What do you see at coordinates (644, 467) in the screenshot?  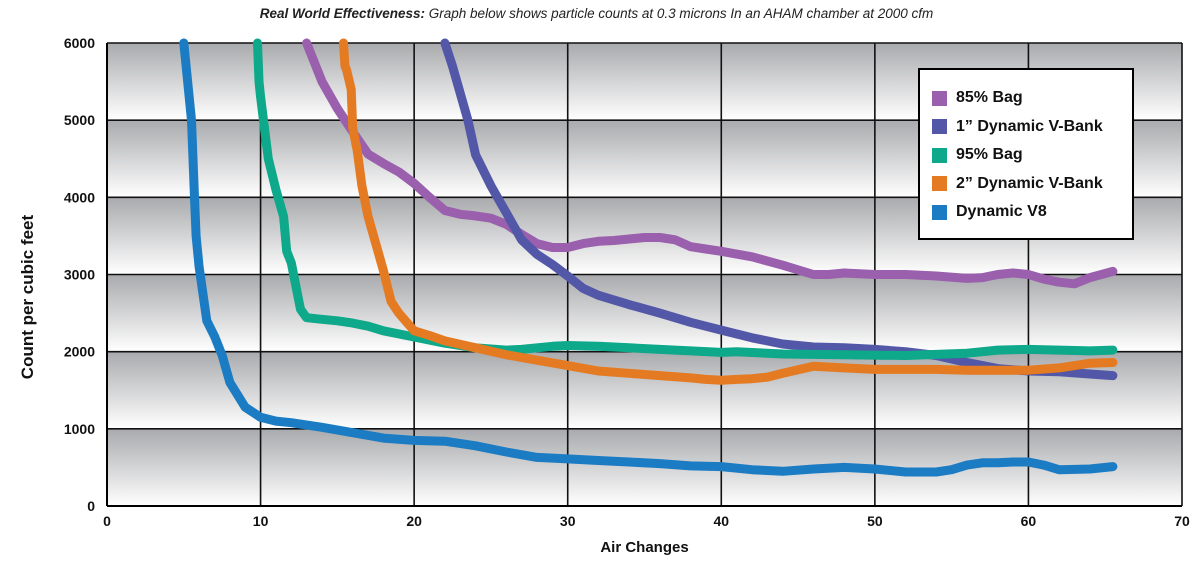 I see `plot-band` at bounding box center [644, 467].